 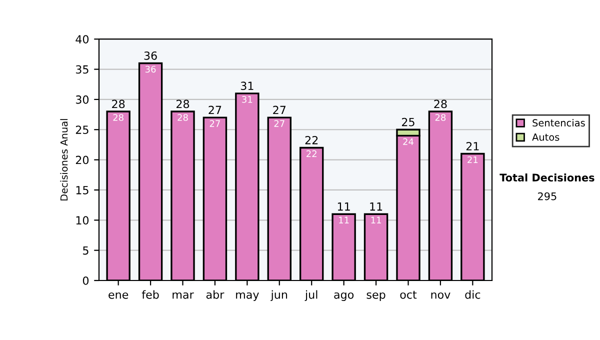 What do you see at coordinates (473, 160) in the screenshot?
I see `data-label: 21` at bounding box center [473, 160].